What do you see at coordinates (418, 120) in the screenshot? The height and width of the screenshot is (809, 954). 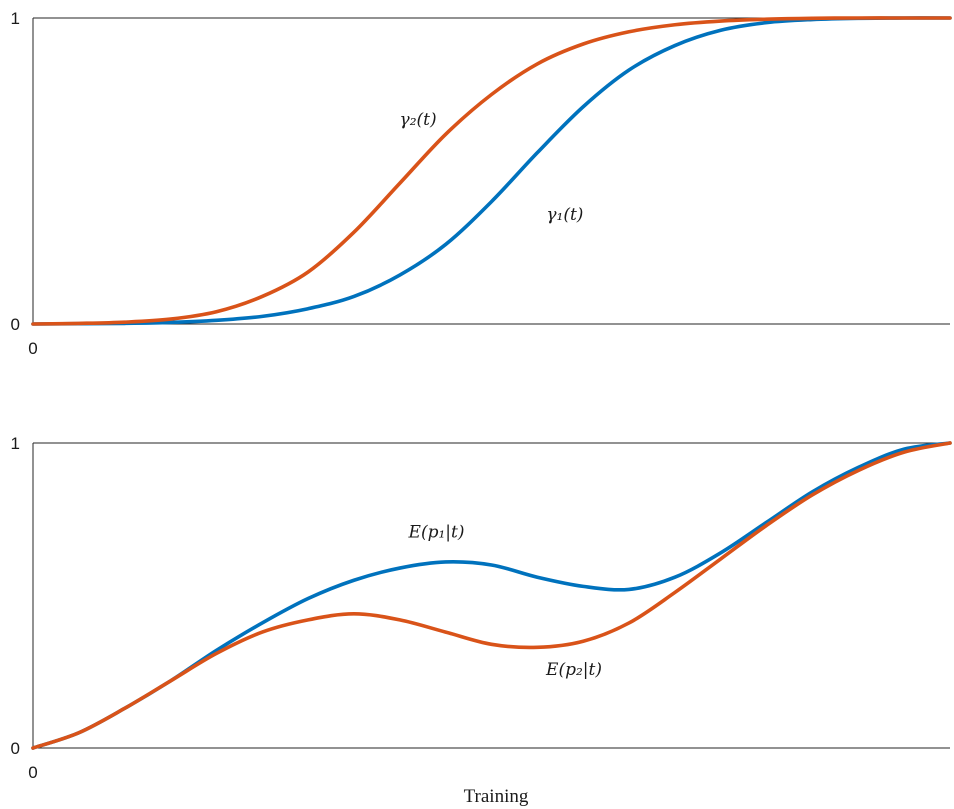 I see `annotation-gamma2: γ₂(t)` at bounding box center [418, 120].